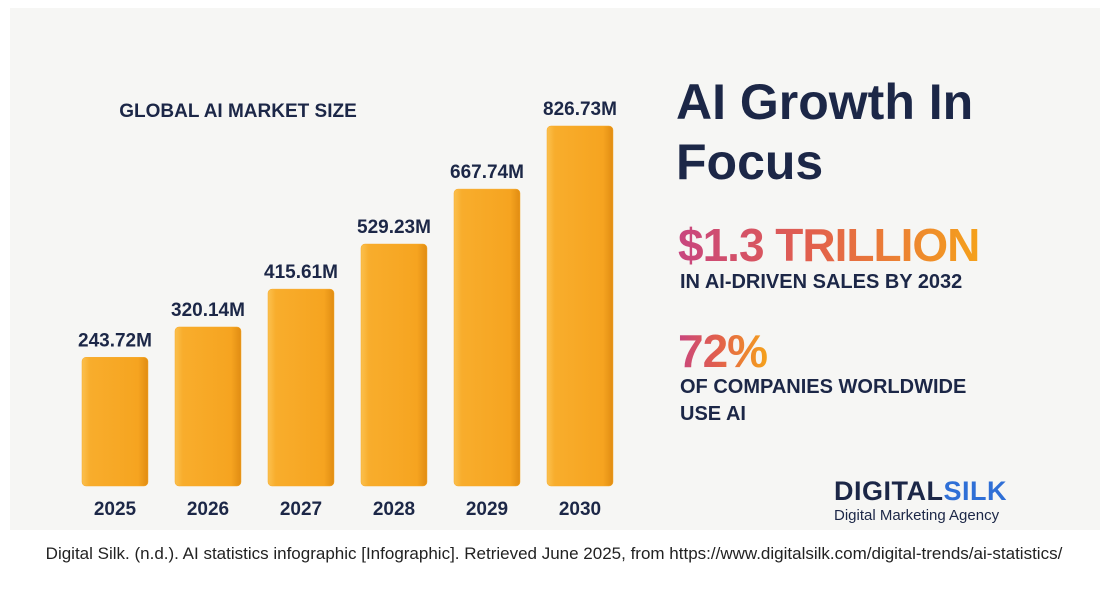 Image resolution: width=1108 pixels, height=604 pixels. What do you see at coordinates (580, 109) in the screenshot?
I see `value-label: 826.73M` at bounding box center [580, 109].